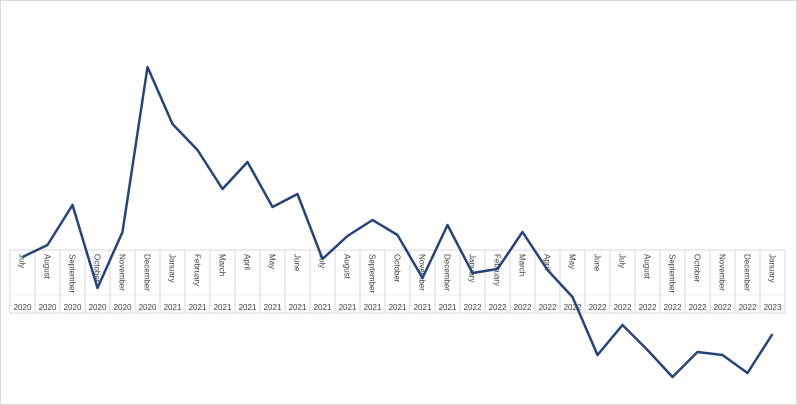 Image resolution: width=797 pixels, height=405 pixels. Describe the element at coordinates (773, 307) in the screenshot. I see `x-group-label: 2023` at that location.